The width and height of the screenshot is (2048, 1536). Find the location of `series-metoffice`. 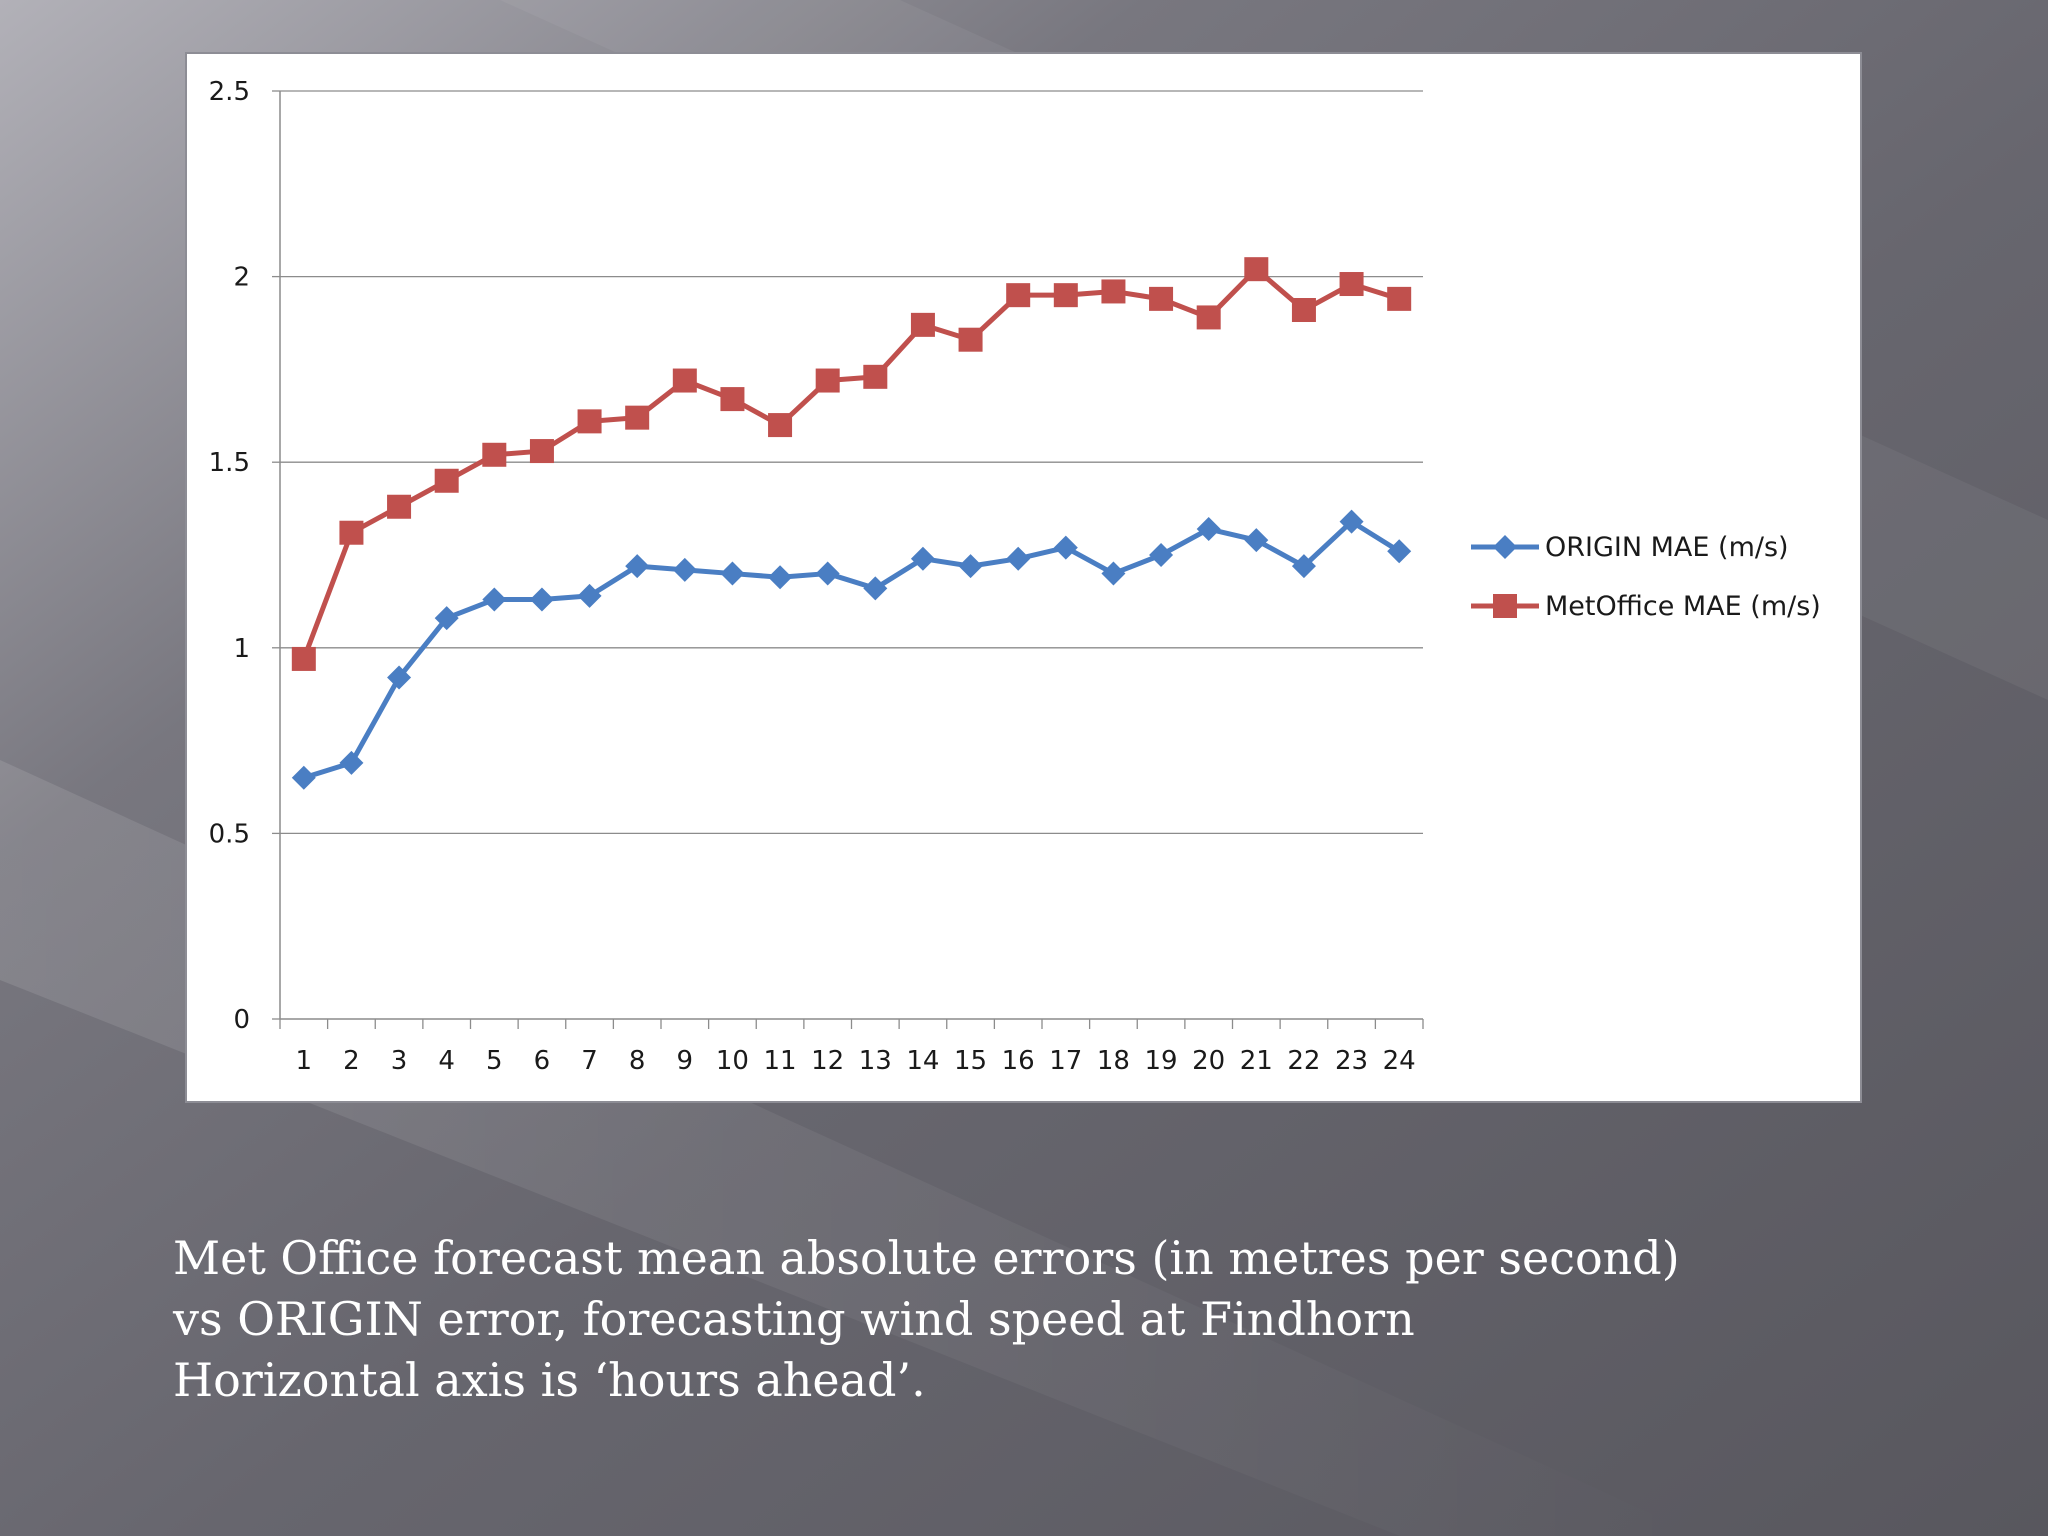

series-metoffice is located at coordinates (851, 464).